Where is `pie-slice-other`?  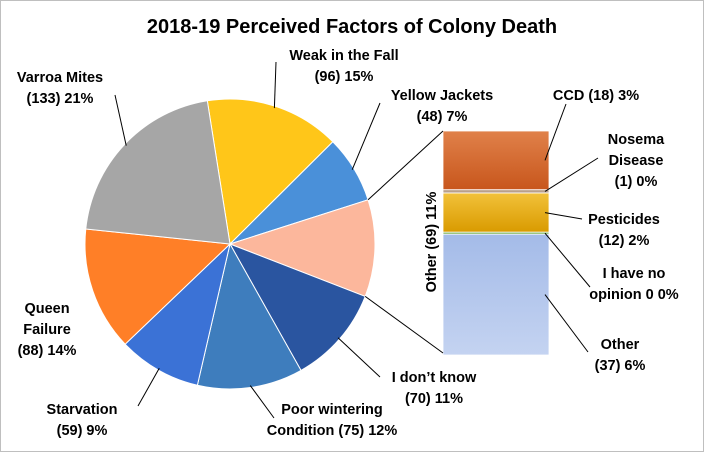
pie-slice-other is located at coordinates (302, 248).